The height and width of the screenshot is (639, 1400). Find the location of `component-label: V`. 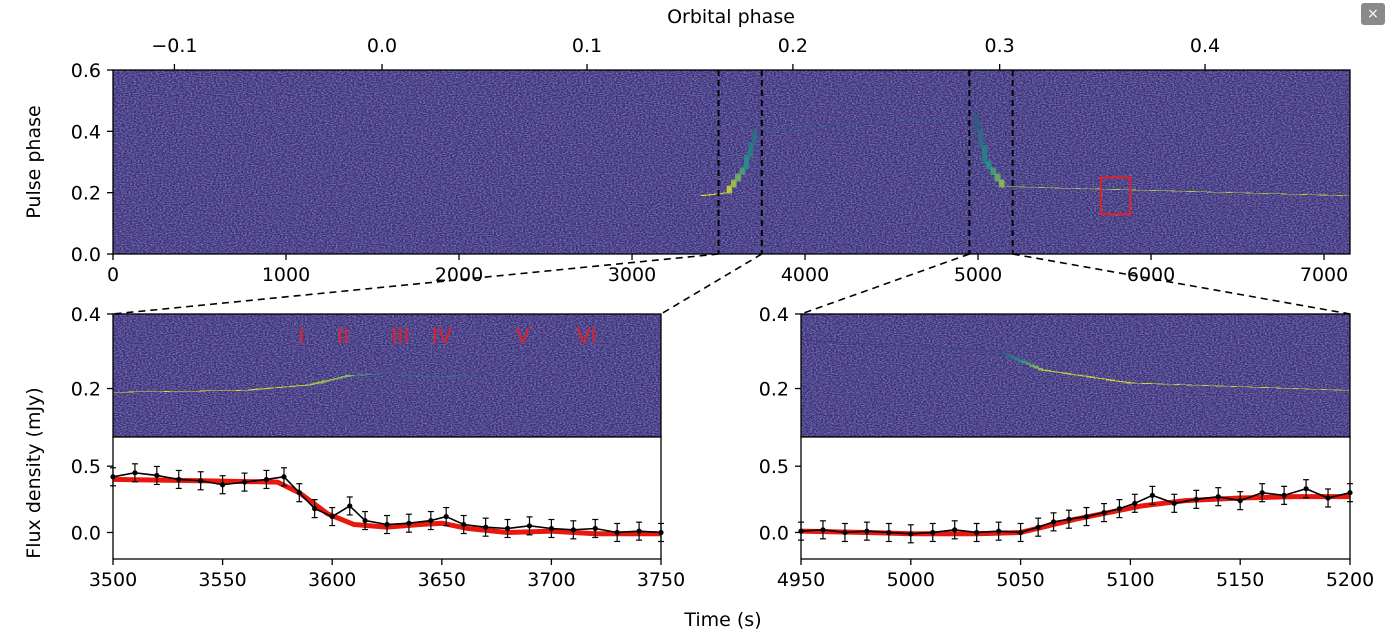

component-label: V is located at coordinates (523, 336).